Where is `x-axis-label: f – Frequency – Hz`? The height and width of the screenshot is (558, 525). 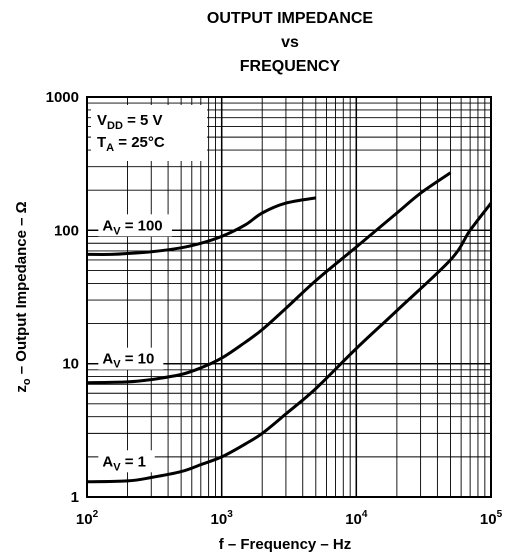
x-axis-label: f – Frequency – Hz is located at coordinates (285, 544).